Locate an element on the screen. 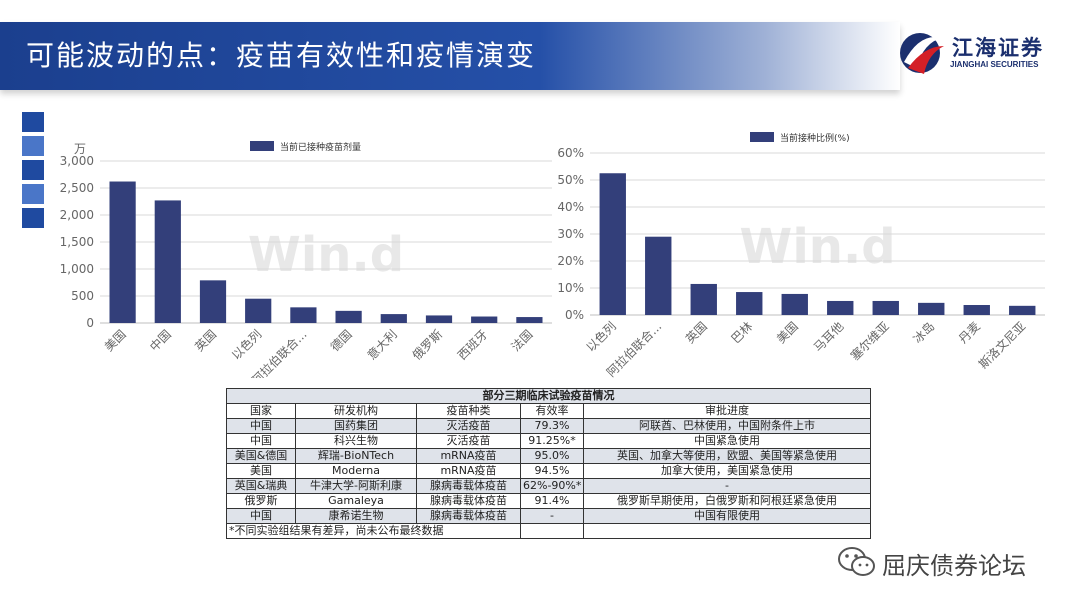 The image size is (1080, 608). table-cell: 加拿大使用，美国紧急使用 is located at coordinates (727, 471).